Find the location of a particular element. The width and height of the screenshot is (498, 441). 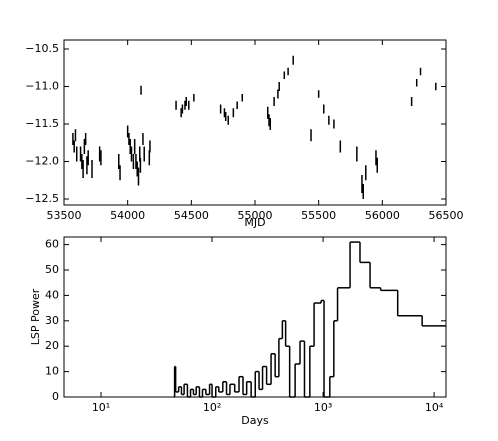

y-tick-label: 40 is located at coordinates (52, 294).